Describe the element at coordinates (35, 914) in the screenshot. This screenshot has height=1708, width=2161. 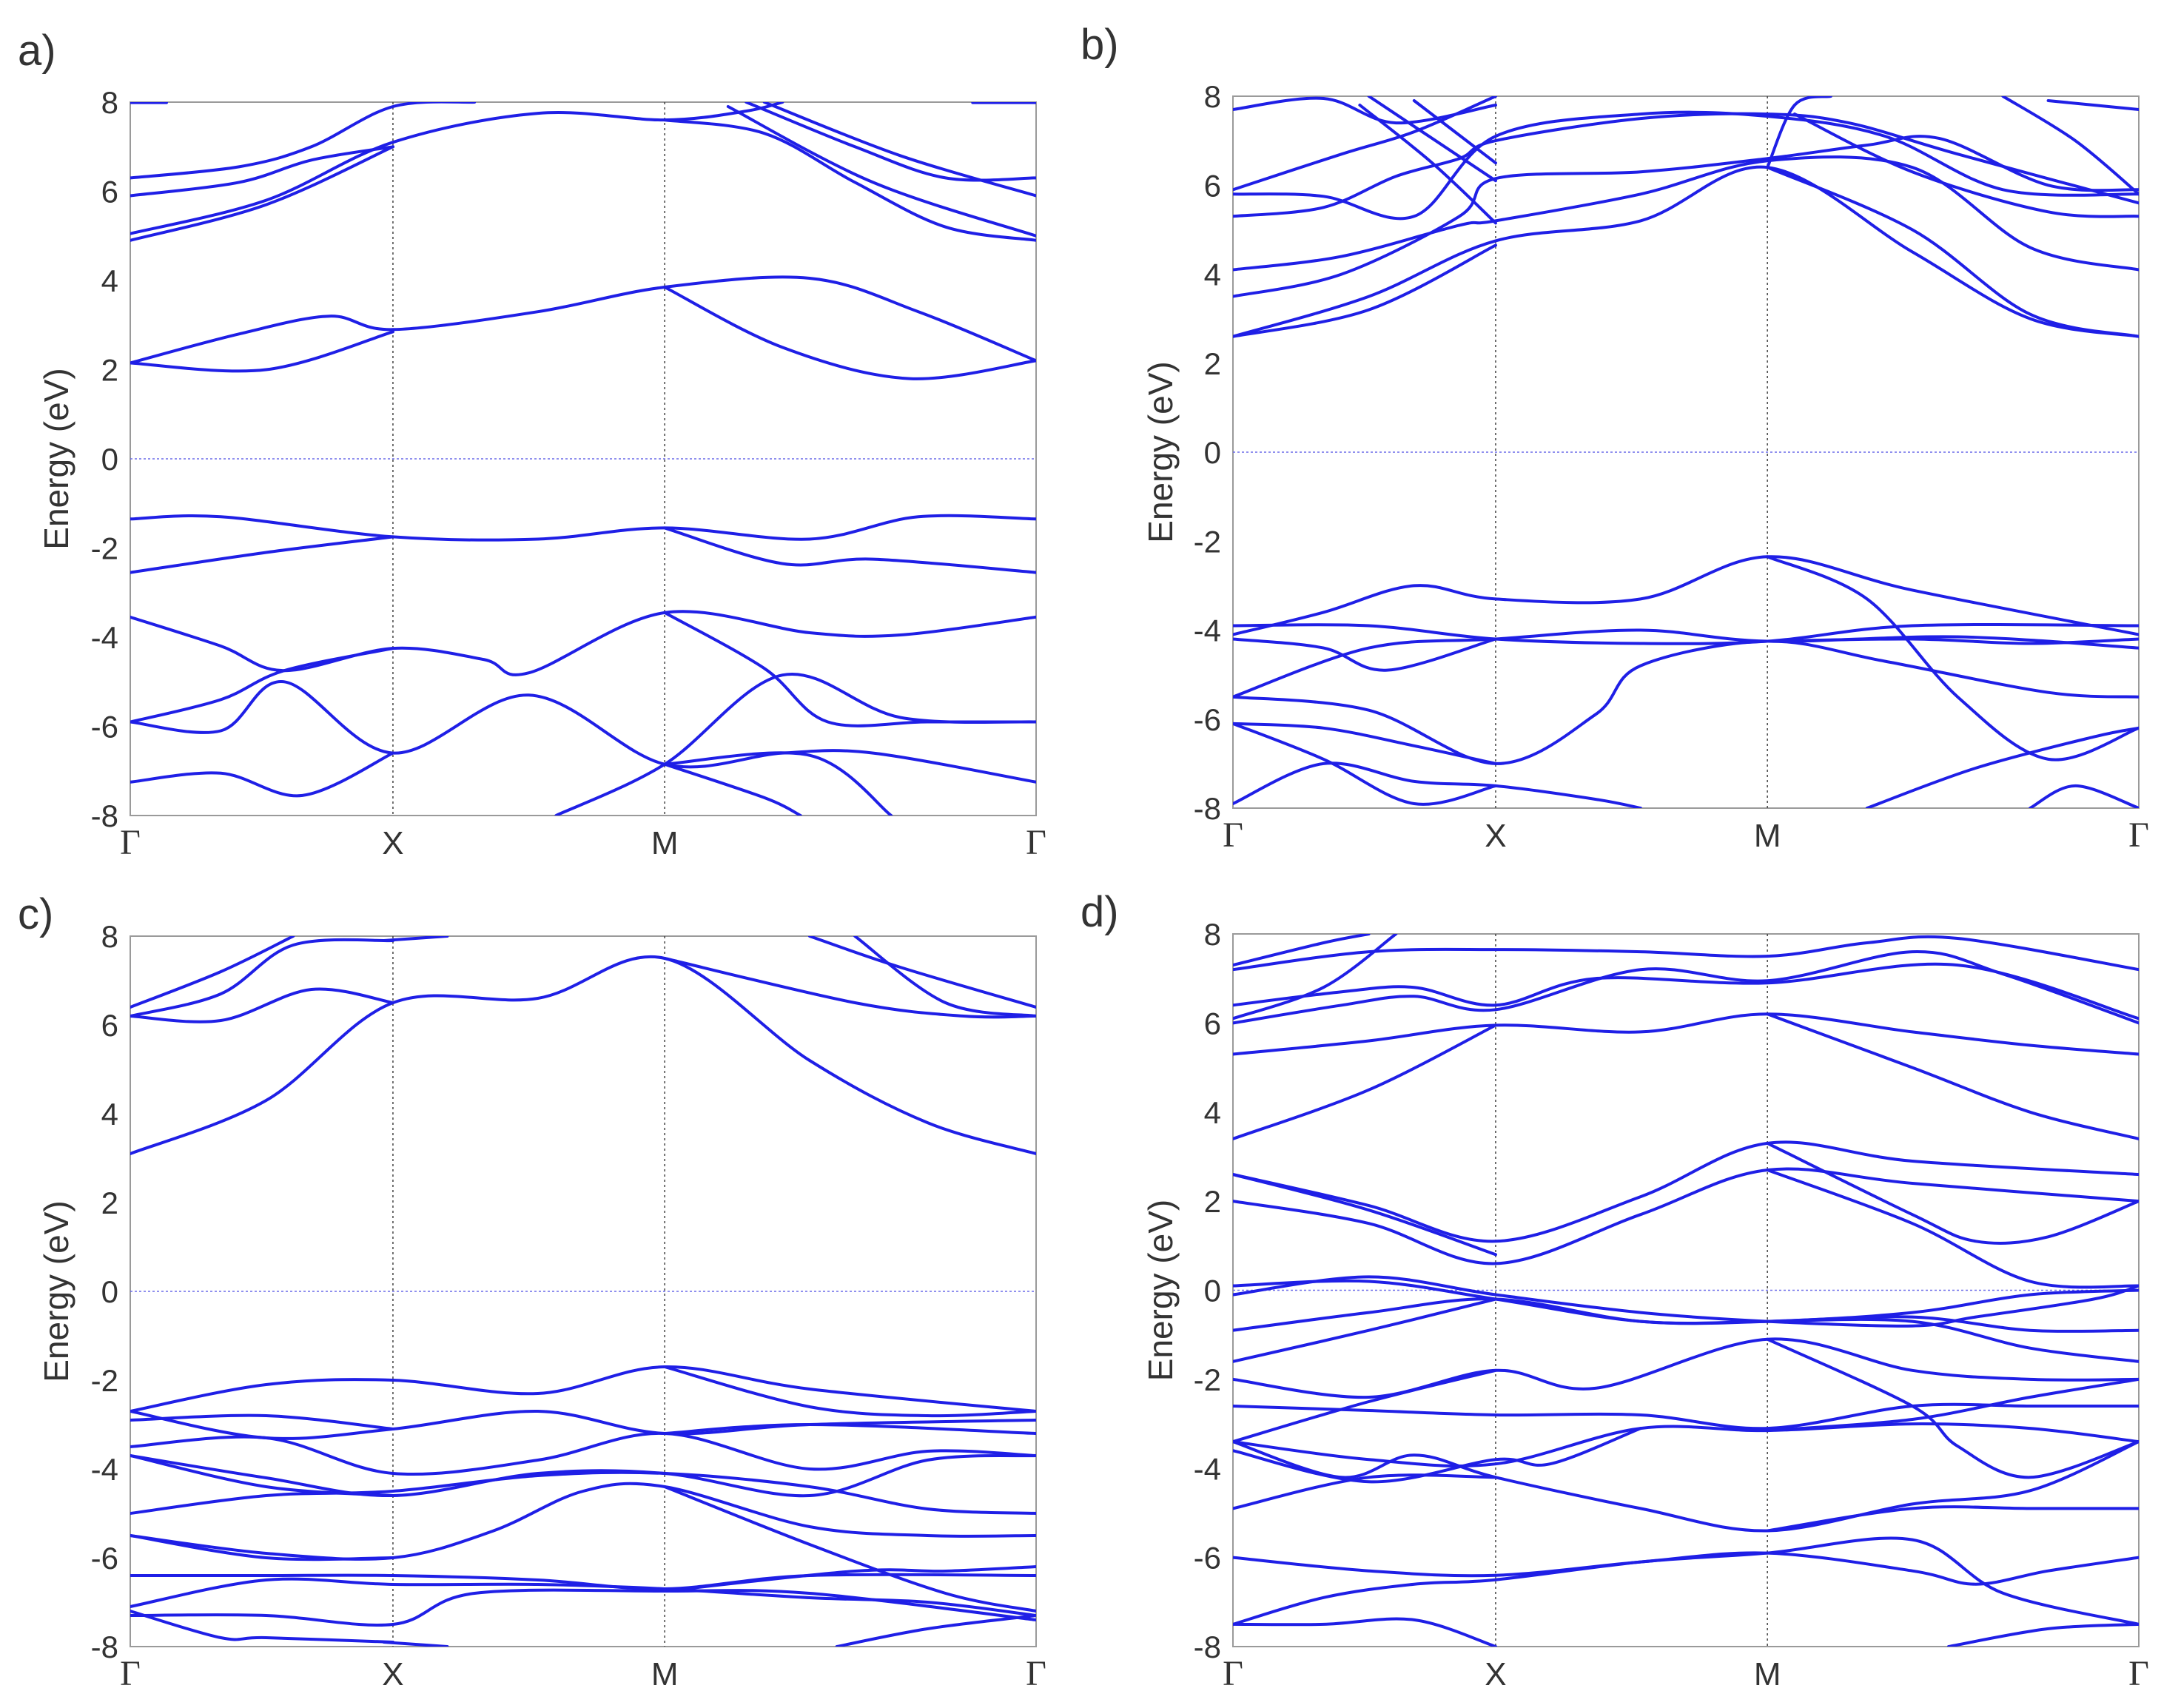
I see `panel-label: c)` at that location.